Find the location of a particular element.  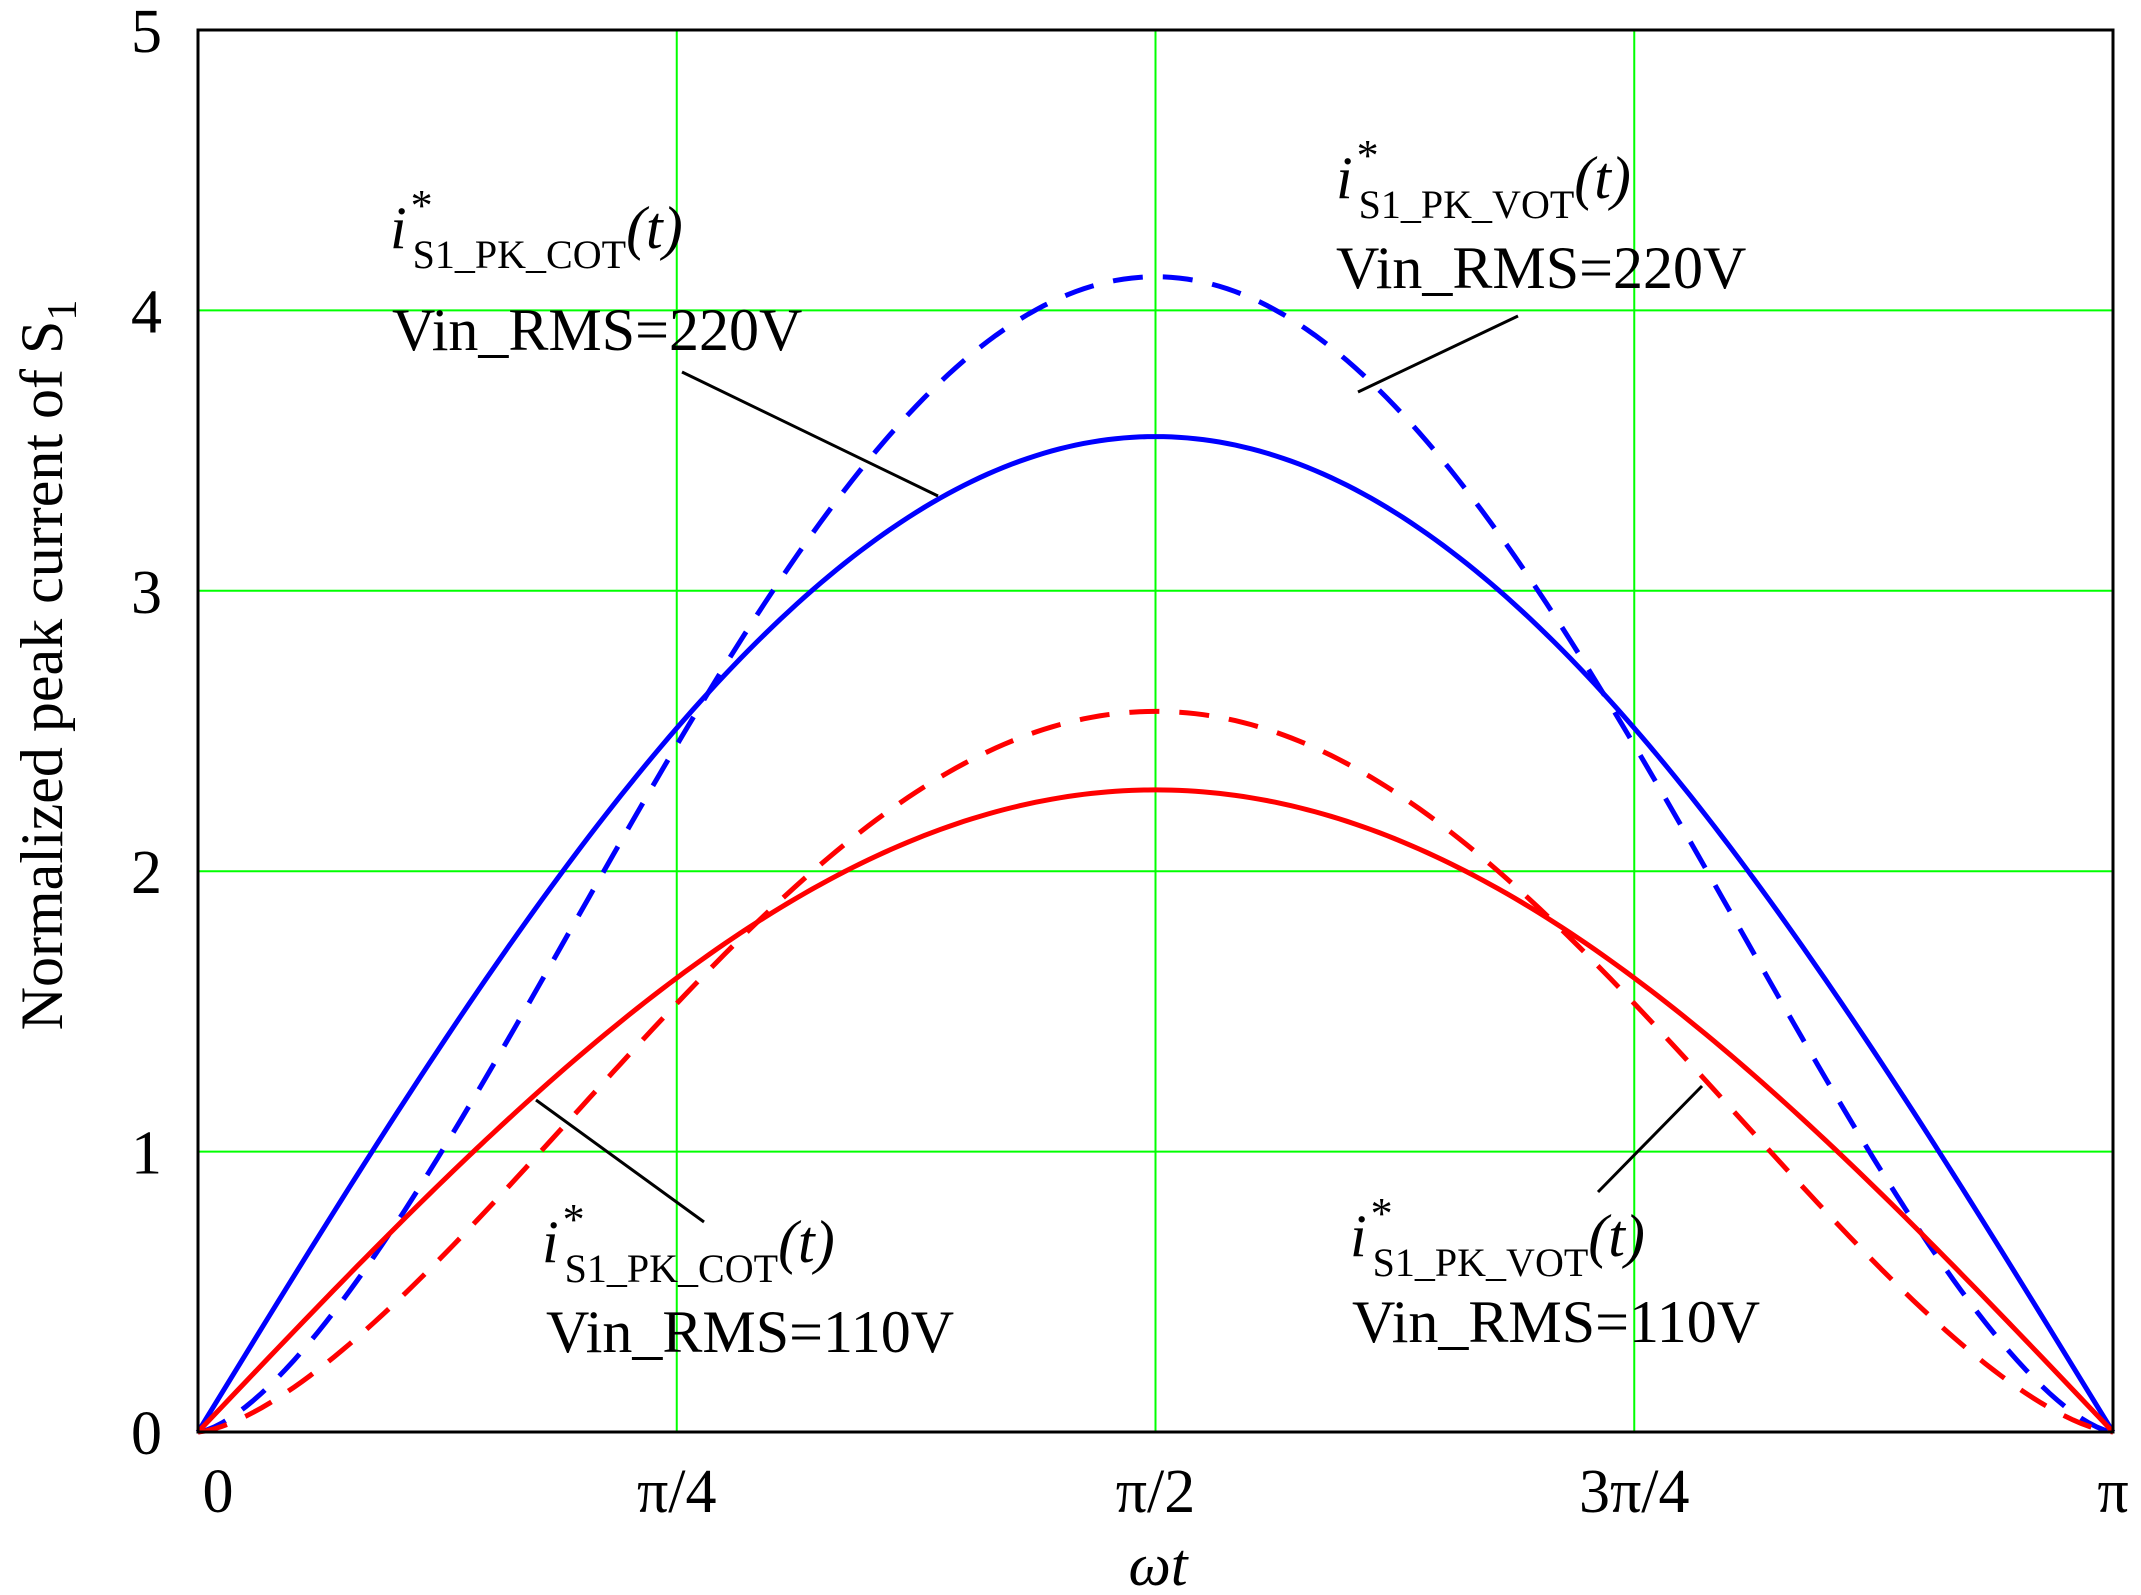

annotation-vot-220v: i* S1_PK_VOT(t) Vin_RMS=220V is located at coordinates (1541, 262).